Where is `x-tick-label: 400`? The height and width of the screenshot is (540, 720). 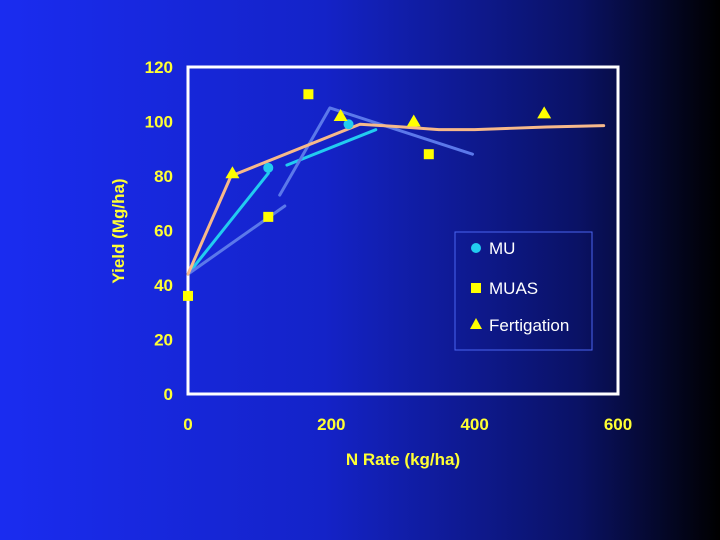 x-tick-label: 400 is located at coordinates (474, 424).